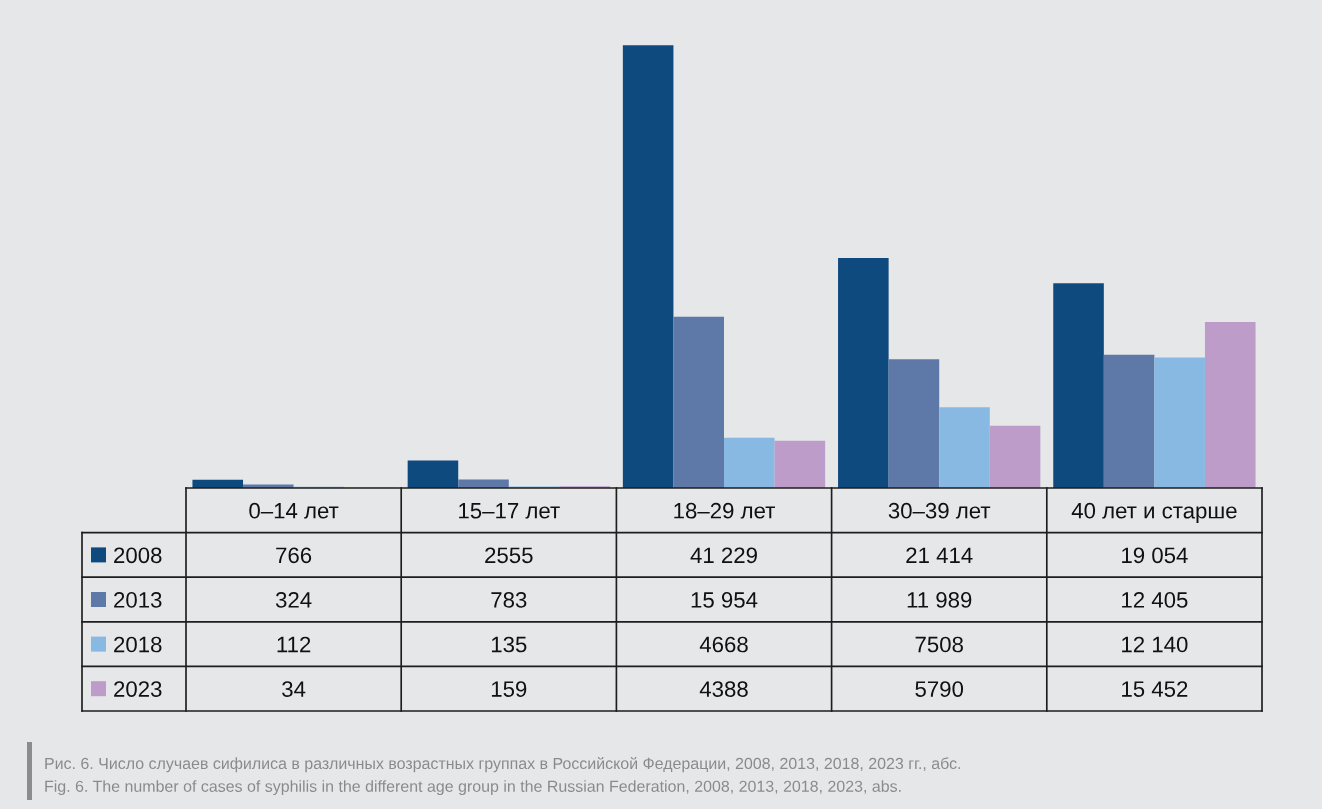 The image size is (1322, 809). What do you see at coordinates (939, 689) in the screenshot?
I see `data-label: 5790` at bounding box center [939, 689].